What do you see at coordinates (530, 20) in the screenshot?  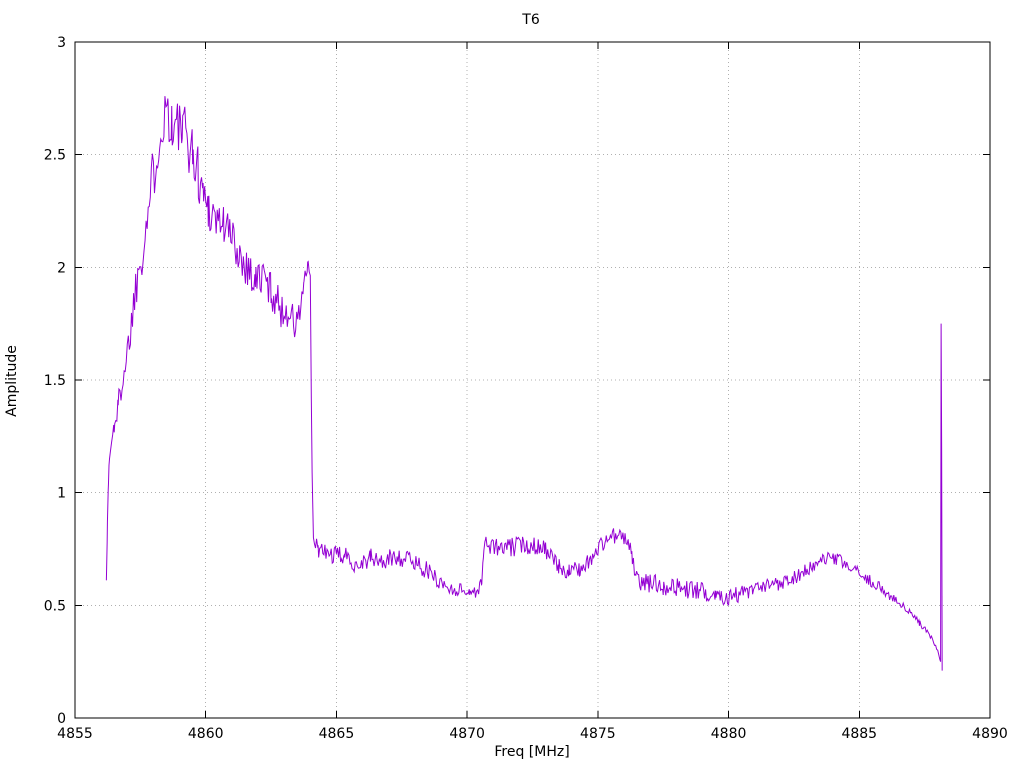 I see `chart-title: T6` at bounding box center [530, 20].